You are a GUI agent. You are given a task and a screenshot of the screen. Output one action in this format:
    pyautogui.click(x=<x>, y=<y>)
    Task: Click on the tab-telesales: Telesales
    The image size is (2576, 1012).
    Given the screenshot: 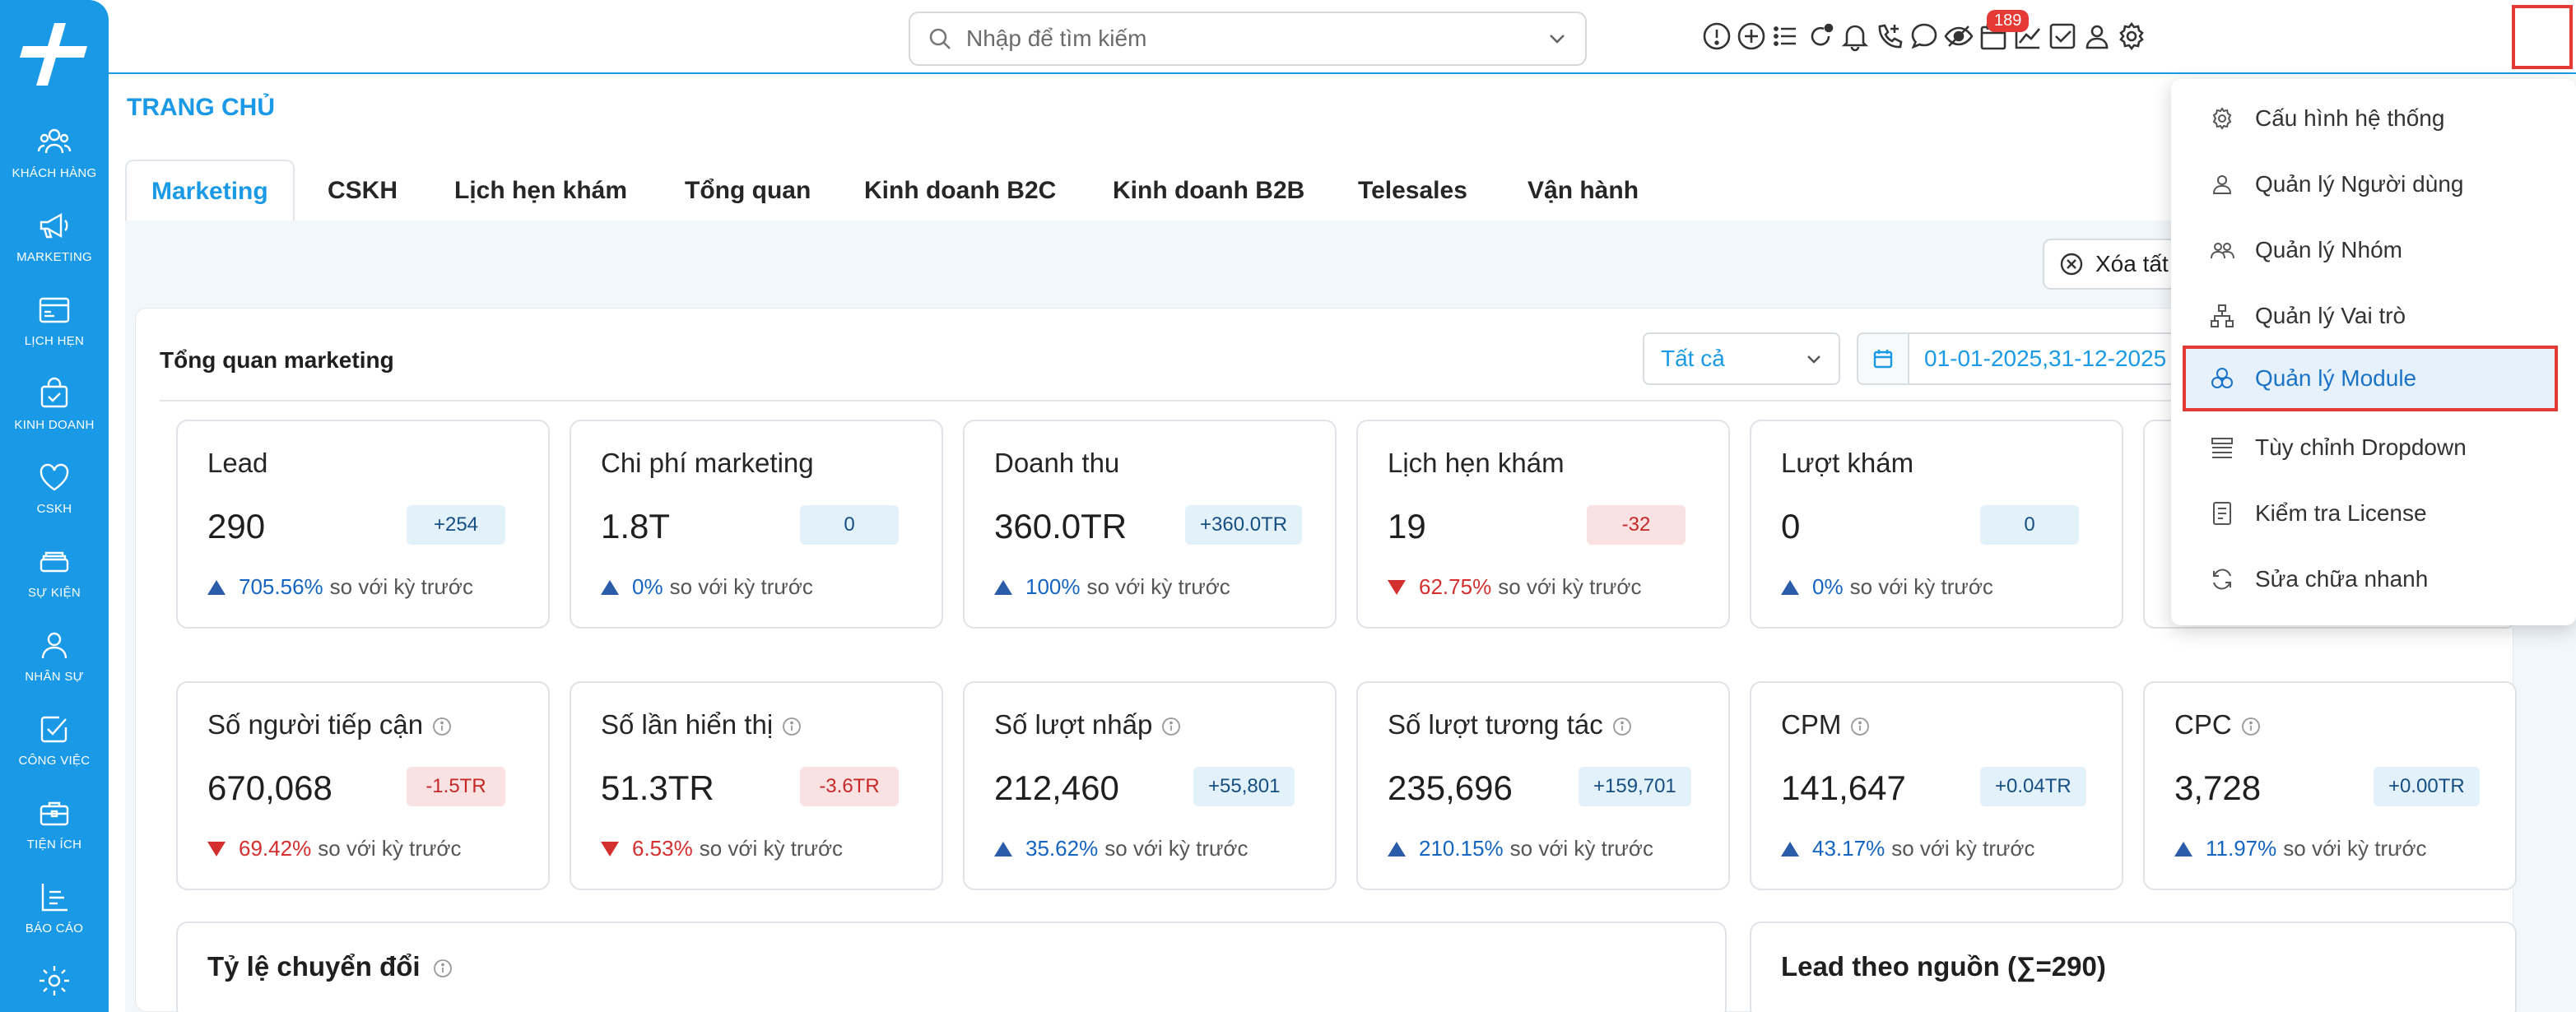 What is the action you would take?
    pyautogui.click(x=1412, y=190)
    